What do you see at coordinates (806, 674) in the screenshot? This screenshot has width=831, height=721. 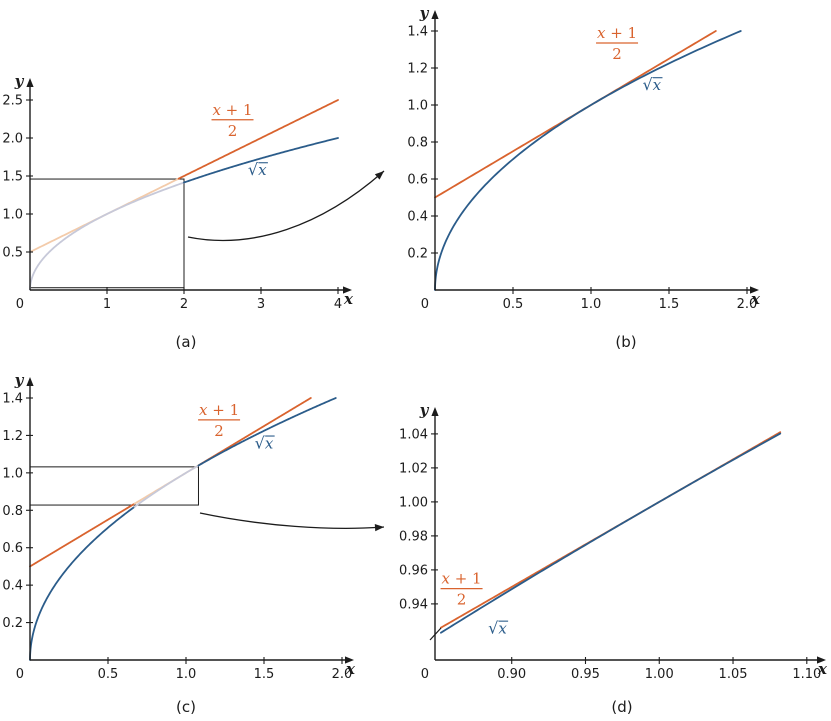 I see `x-tick-label: 1.10` at bounding box center [806, 674].